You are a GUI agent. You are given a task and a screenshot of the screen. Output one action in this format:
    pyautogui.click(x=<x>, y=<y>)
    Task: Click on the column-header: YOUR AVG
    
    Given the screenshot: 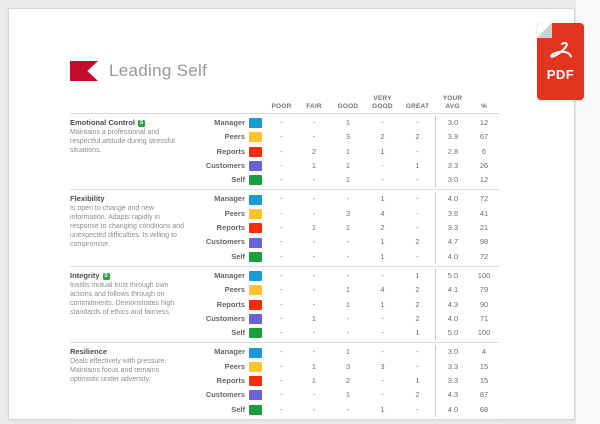 What is the action you would take?
    pyautogui.click(x=452, y=102)
    